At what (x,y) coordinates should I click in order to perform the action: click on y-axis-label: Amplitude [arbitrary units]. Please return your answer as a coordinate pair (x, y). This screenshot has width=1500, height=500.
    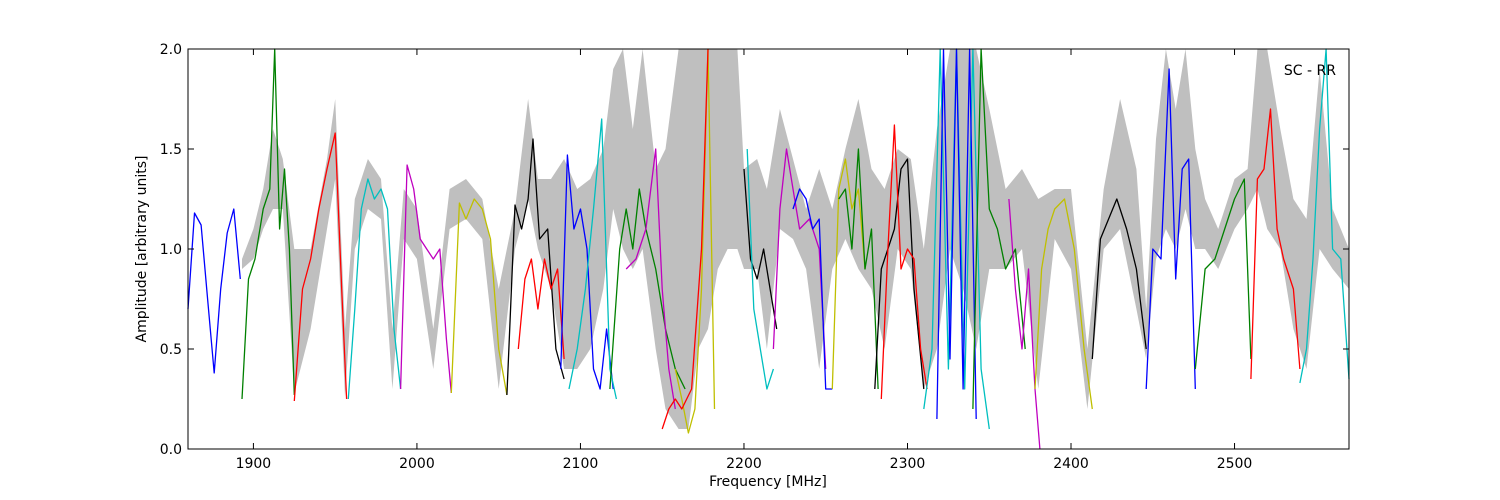
    Looking at the image, I should click on (142, 249).